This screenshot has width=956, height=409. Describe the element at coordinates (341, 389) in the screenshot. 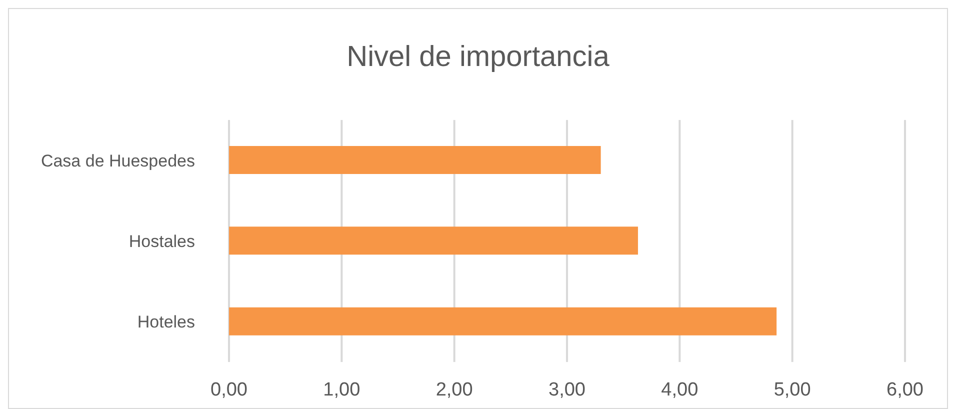

I see `x-tick-label: 1,00` at that location.